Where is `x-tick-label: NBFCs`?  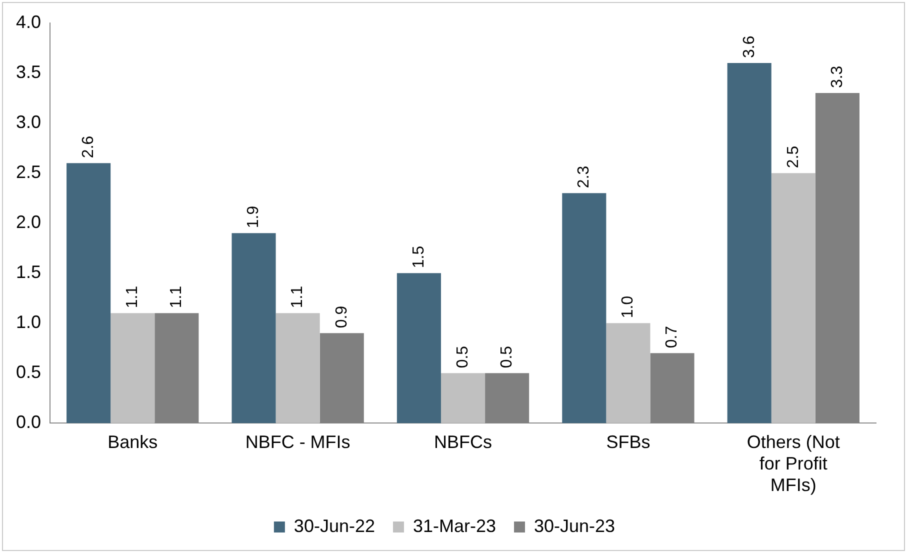
x-tick-label: NBFCs is located at coordinates (463, 442).